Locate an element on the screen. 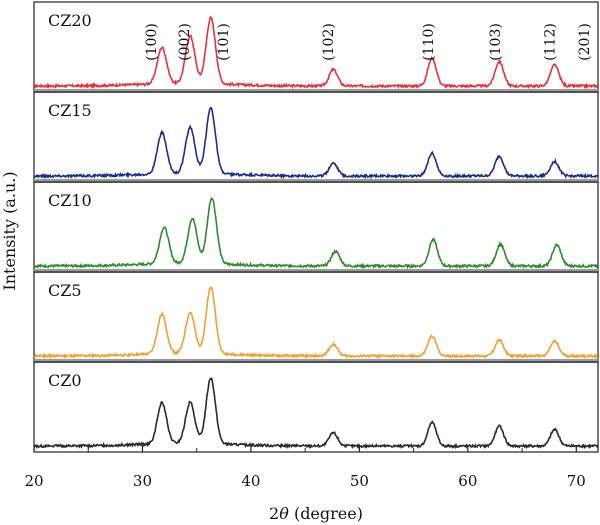 This screenshot has width=600, height=525. series-line-cz20 is located at coordinates (315, 53).